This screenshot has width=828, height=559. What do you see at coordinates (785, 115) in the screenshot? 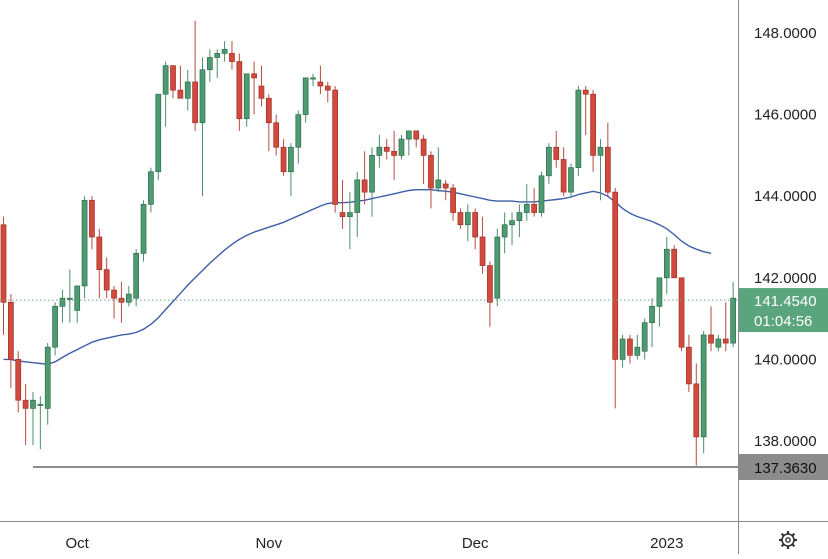
I see `y-tick-label: 146.0000` at bounding box center [785, 115].